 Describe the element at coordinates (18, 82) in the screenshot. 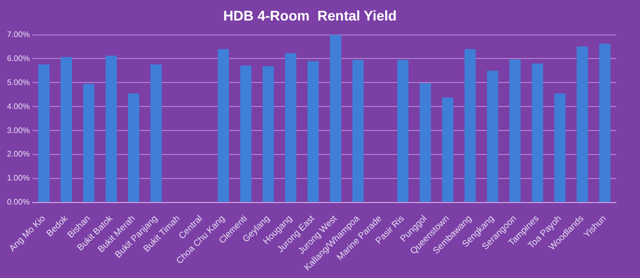

I see `y-tick-label: 5.00%` at that location.